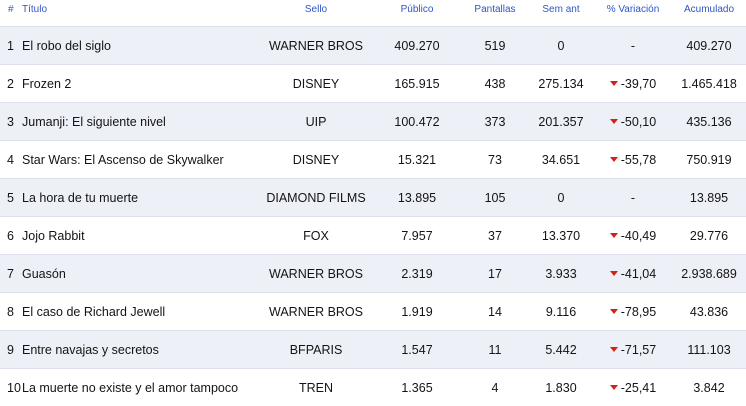 This screenshot has width=746, height=406. Describe the element at coordinates (638, 388) in the screenshot. I see `variation-value: -25,41` at that location.